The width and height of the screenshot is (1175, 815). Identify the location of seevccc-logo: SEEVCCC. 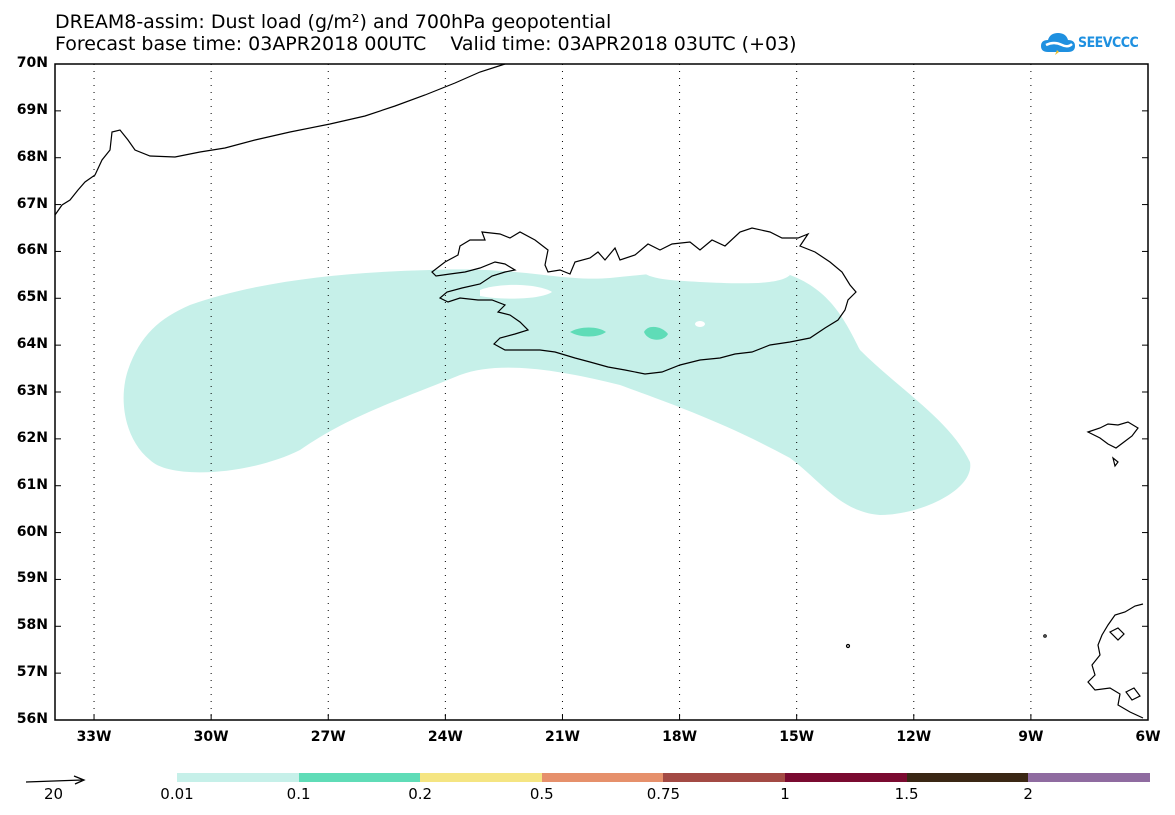
(1097, 44).